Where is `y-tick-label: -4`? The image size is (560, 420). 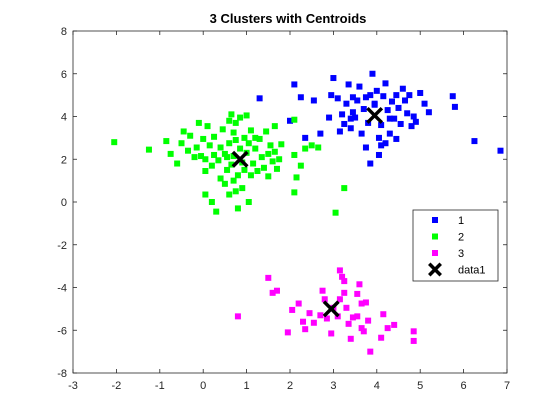
y-tick-label: -4 is located at coordinates (62, 289).